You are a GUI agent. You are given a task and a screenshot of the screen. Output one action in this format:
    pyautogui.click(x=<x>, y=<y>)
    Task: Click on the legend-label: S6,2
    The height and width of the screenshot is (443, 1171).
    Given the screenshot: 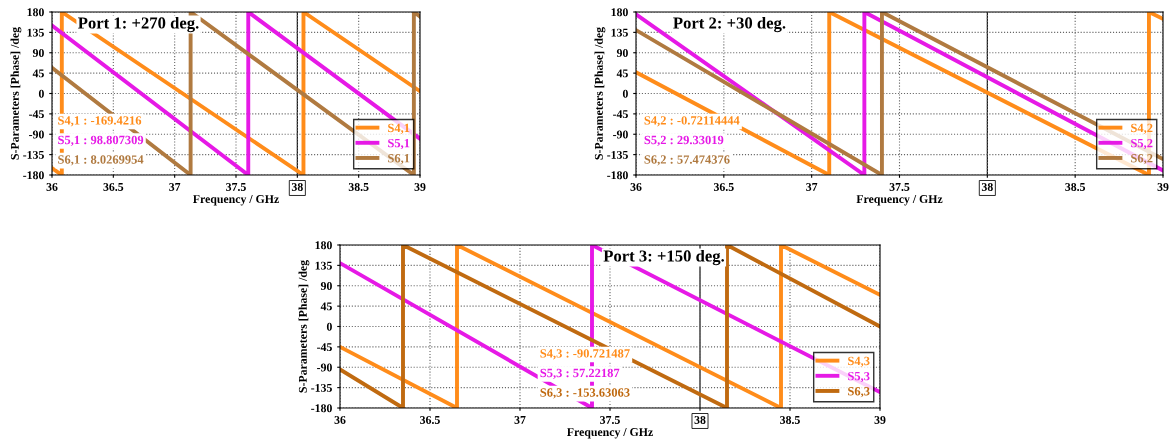 What is the action you would take?
    pyautogui.click(x=1142, y=159)
    